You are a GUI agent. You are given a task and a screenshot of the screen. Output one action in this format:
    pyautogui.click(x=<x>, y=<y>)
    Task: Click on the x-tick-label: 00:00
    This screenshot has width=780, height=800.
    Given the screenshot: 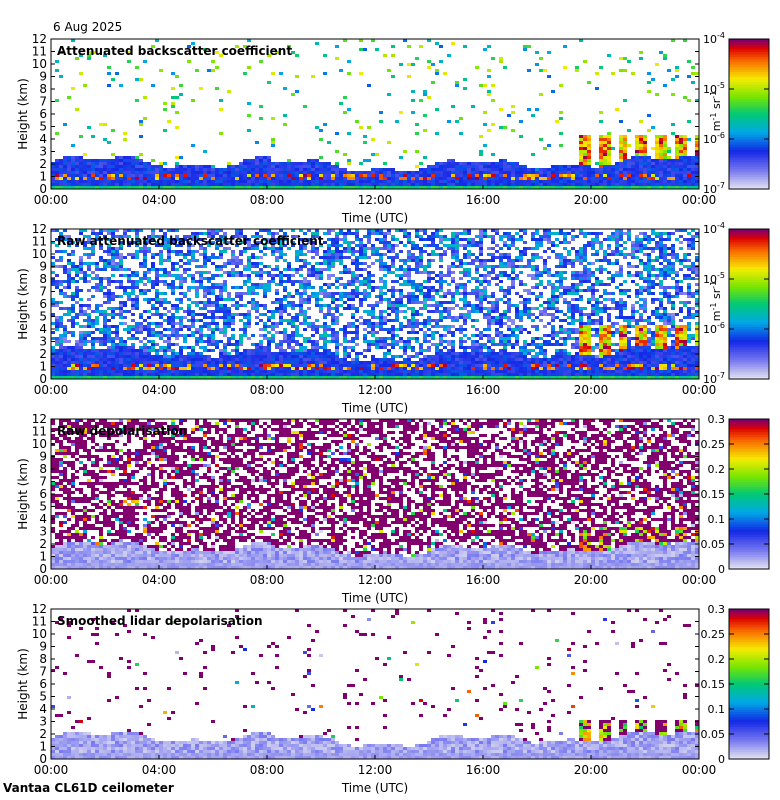 What is the action you would take?
    pyautogui.click(x=699, y=200)
    